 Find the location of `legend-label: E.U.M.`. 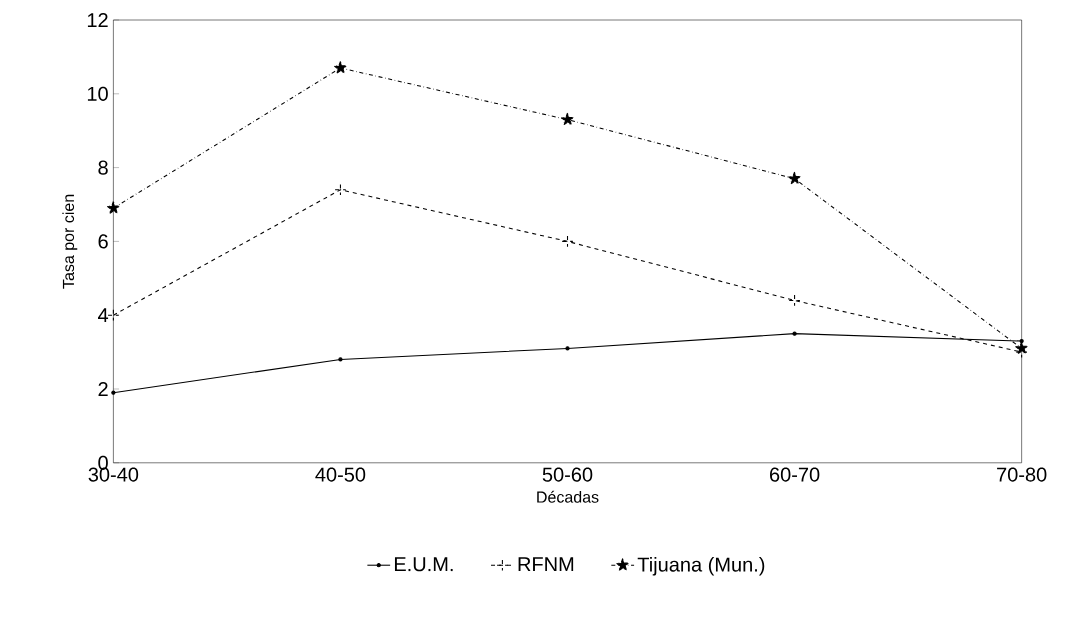

legend-label: E.U.M. is located at coordinates (423, 564).